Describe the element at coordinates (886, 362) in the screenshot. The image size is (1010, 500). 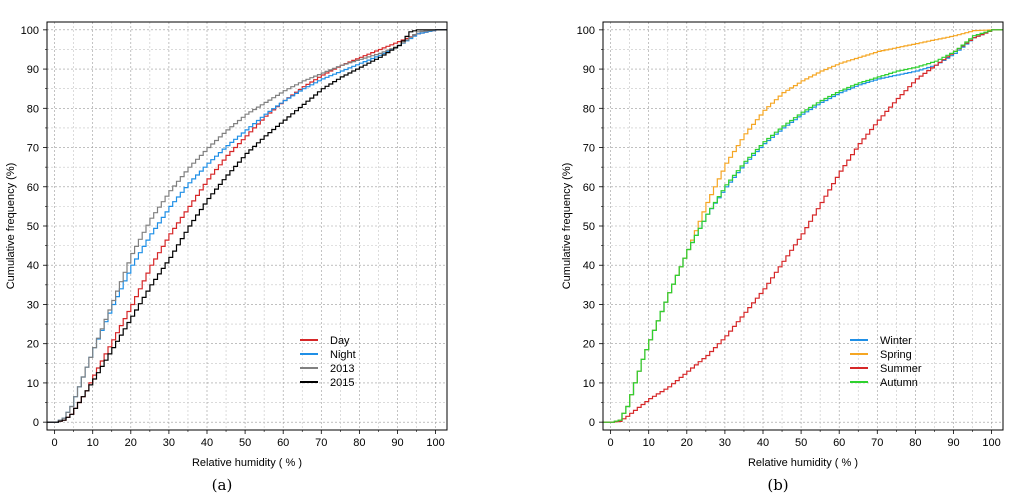
I see `legend: Winter Spring Summer Autumn` at that location.